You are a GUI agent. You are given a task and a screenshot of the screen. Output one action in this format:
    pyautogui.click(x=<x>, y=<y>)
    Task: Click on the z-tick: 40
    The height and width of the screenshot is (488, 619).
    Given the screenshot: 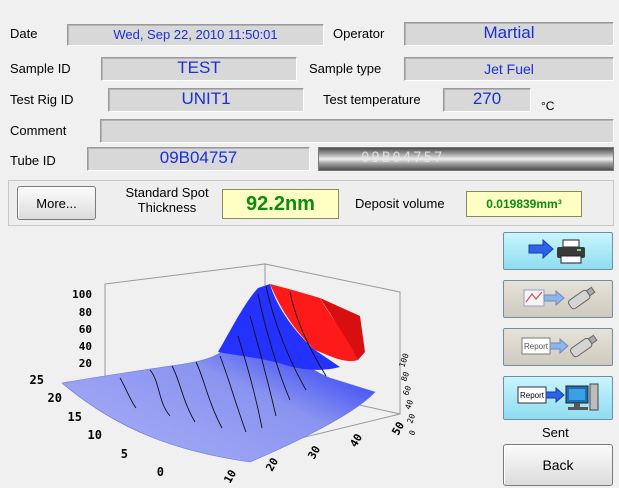 What is the action you would take?
    pyautogui.click(x=85, y=346)
    